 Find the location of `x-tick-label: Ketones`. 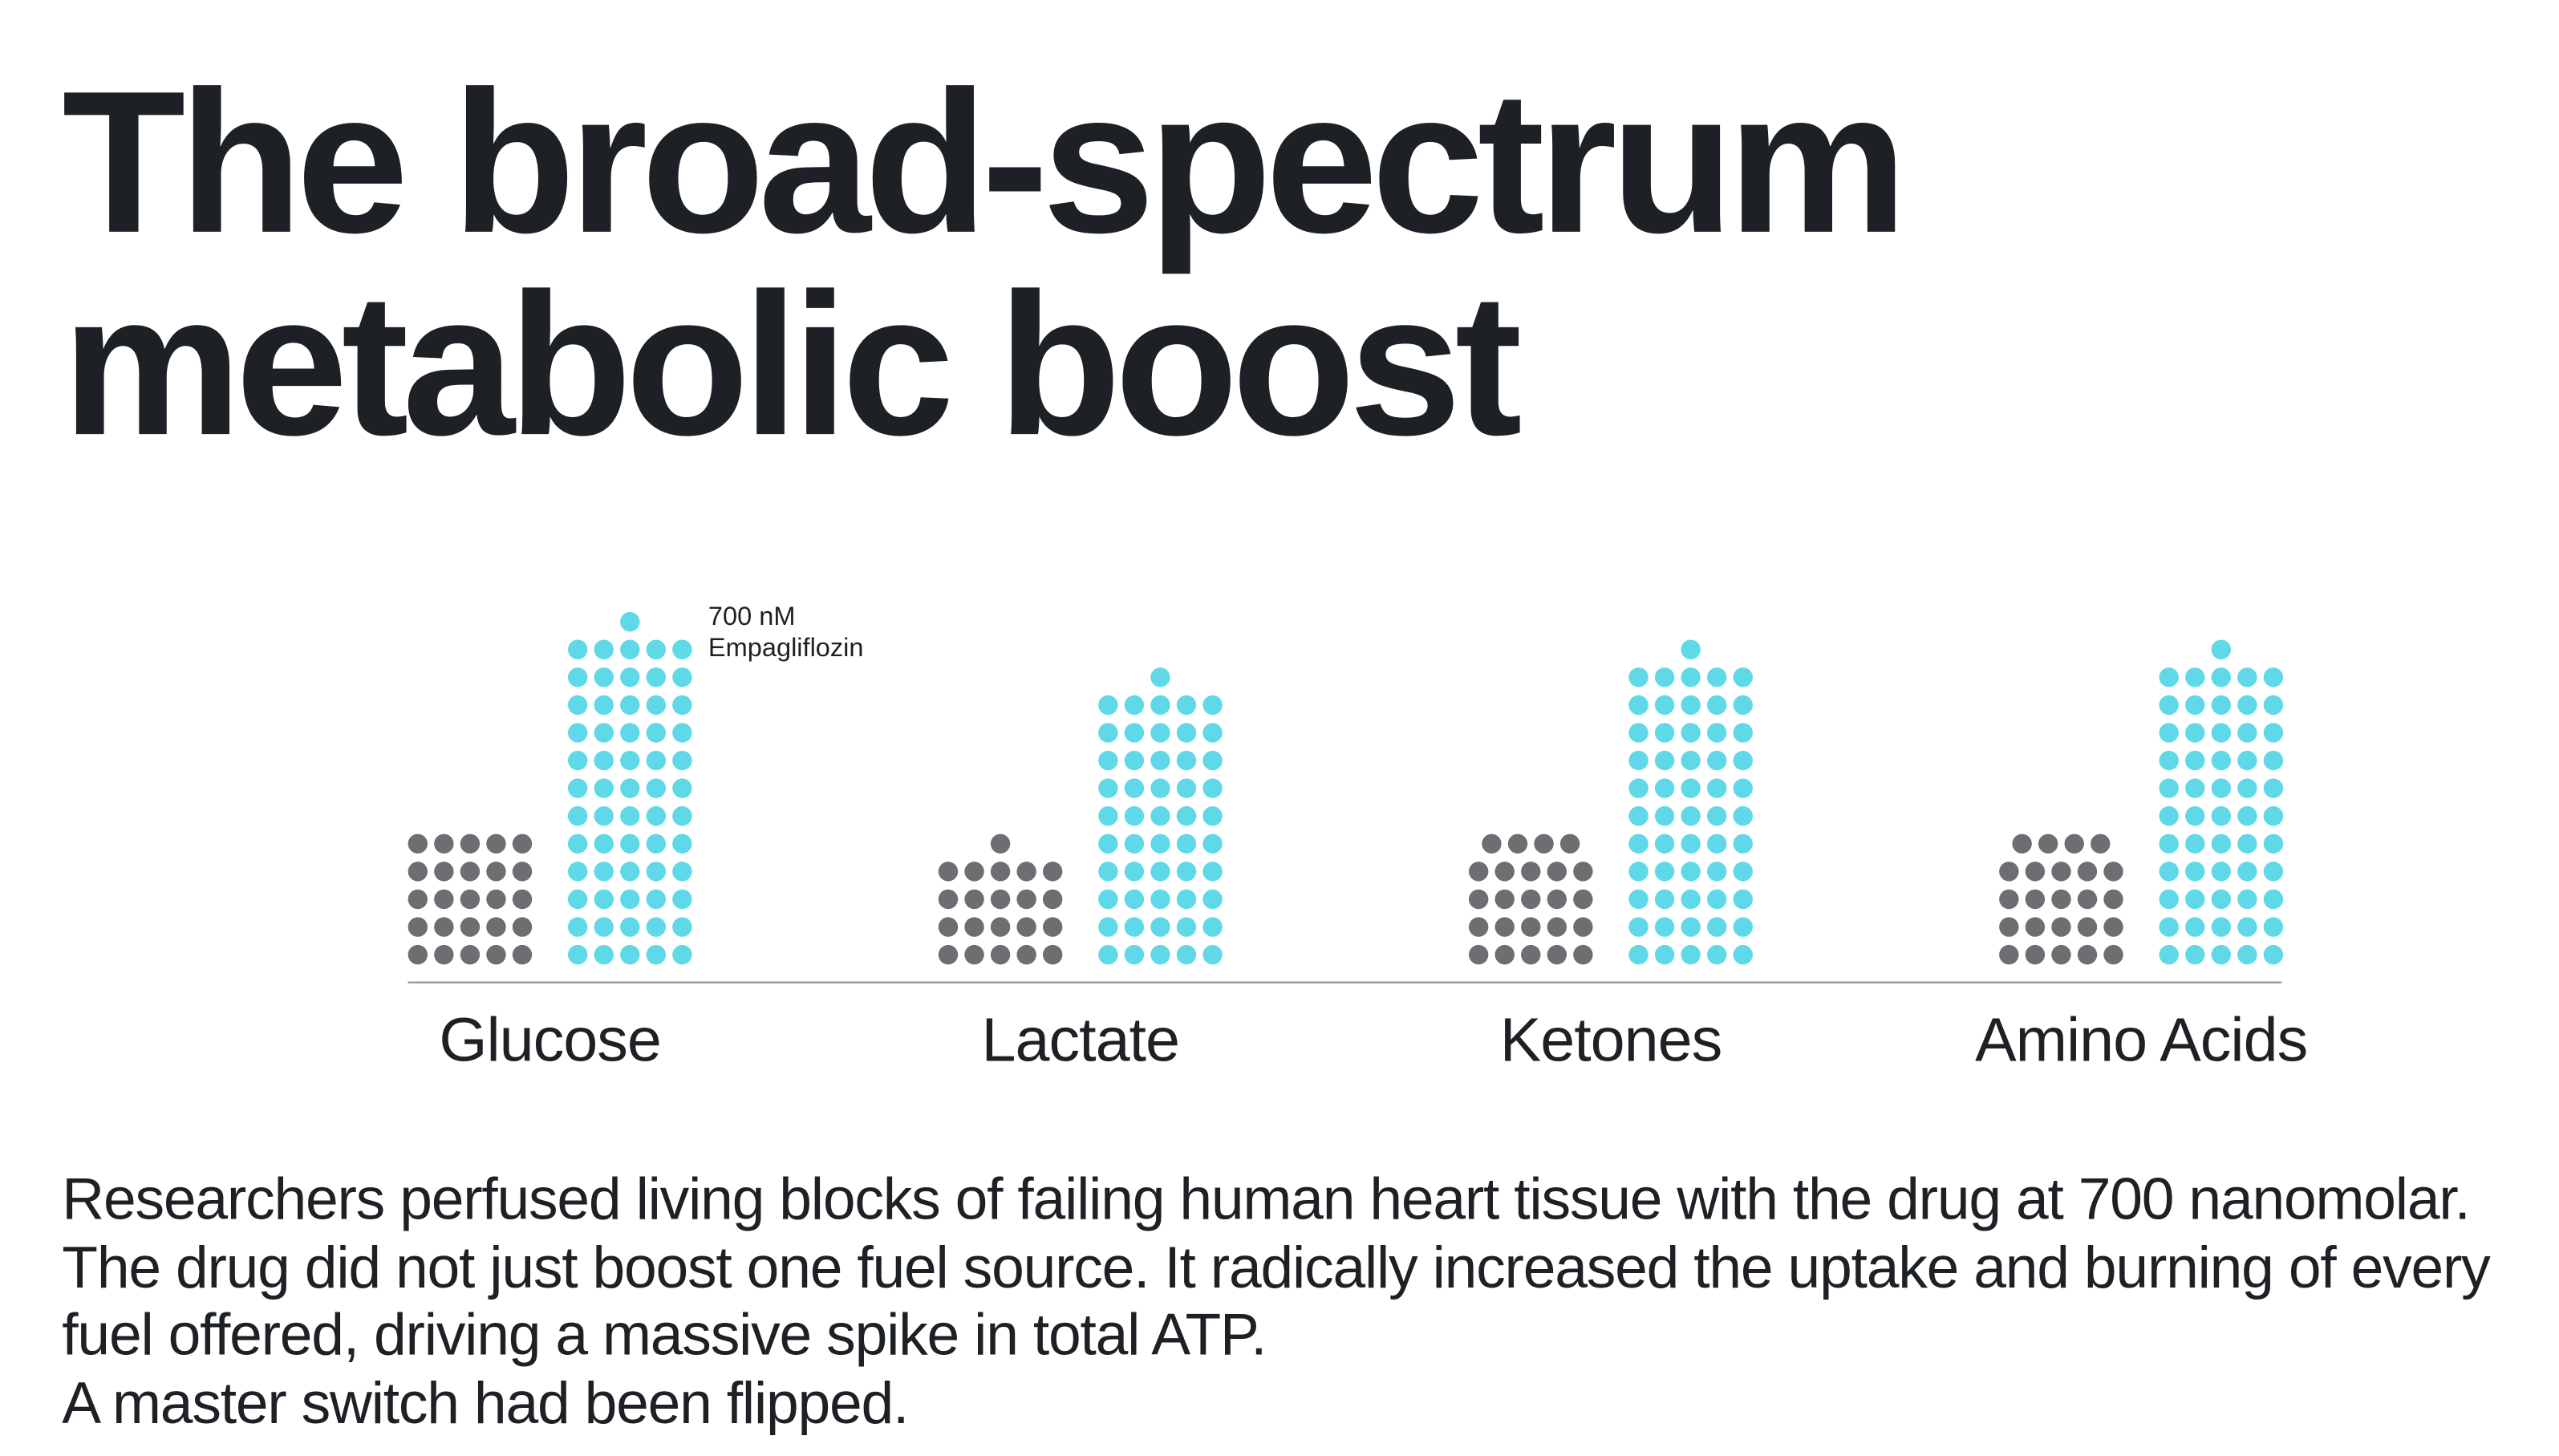

x-tick-label: Ketones is located at coordinates (1611, 1039).